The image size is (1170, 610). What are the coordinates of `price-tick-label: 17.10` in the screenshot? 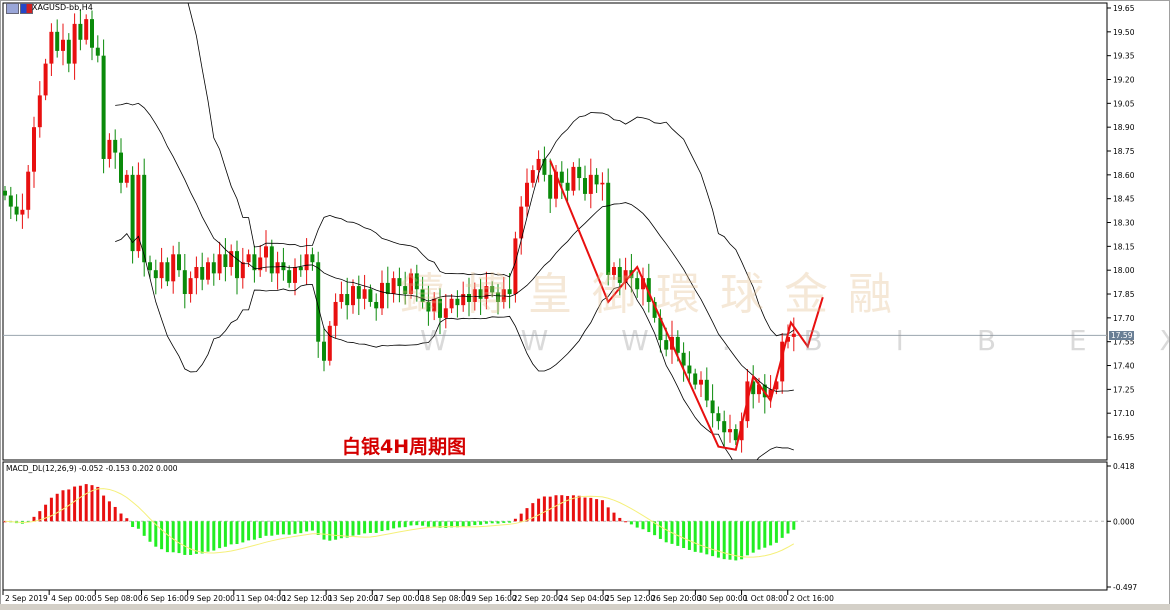 It's located at (1124, 413).